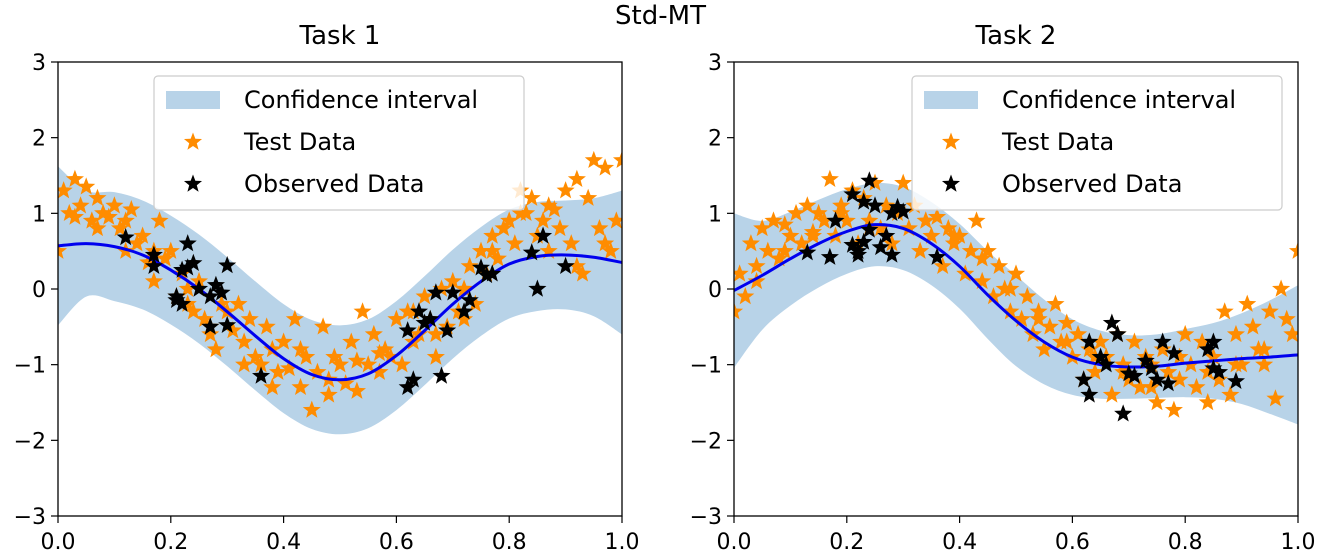  Describe the element at coordinates (39, 290) in the screenshot. I see `y-tick-label: 0` at that location.